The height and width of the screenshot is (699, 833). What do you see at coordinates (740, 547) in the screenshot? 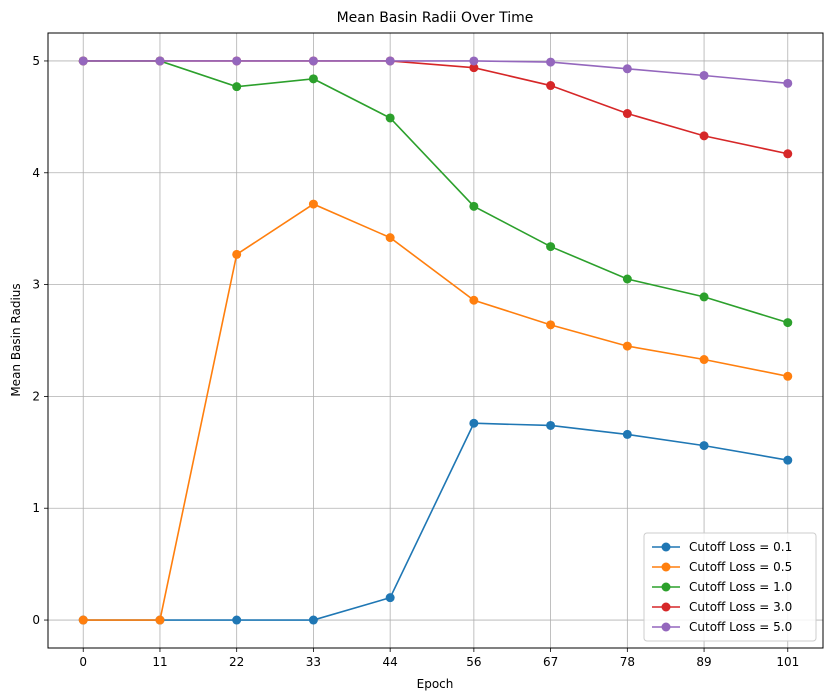
I see `legend-label: Cutoff Loss = 0.1` at bounding box center [740, 547].